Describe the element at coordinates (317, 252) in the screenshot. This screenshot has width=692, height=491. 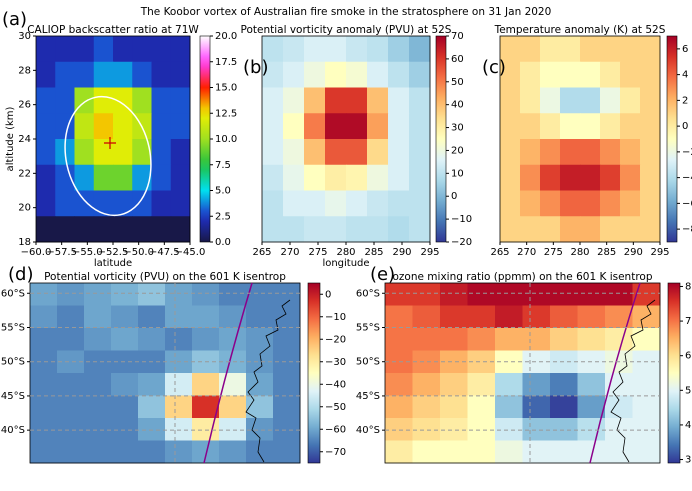
I see `x-tick-label: 275` at that location.